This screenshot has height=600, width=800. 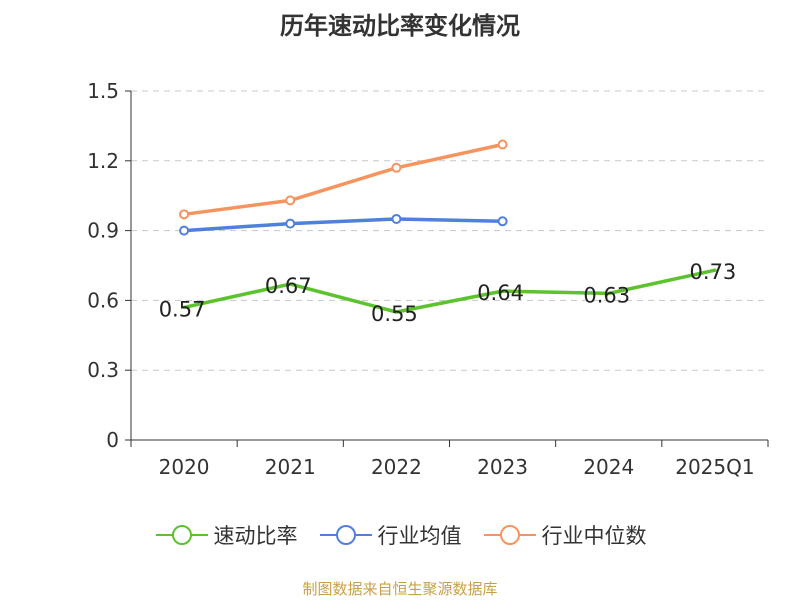 What do you see at coordinates (184, 467) in the screenshot?
I see `x-tick-label: 2020` at bounding box center [184, 467].